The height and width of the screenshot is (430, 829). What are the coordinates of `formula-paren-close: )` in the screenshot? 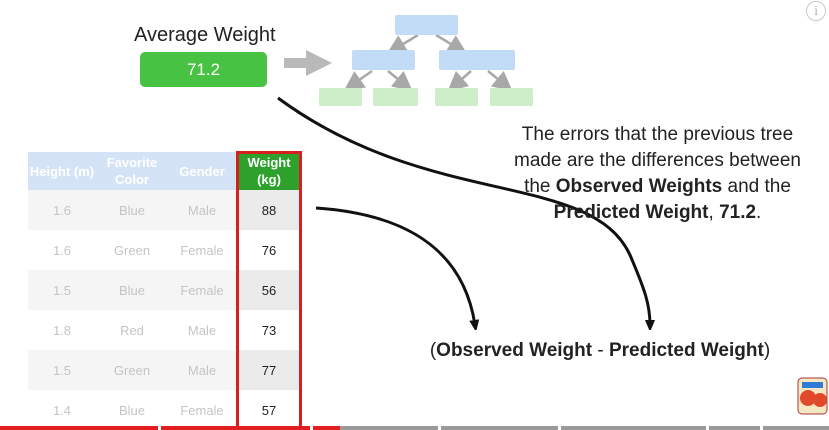 It's located at (767, 350).